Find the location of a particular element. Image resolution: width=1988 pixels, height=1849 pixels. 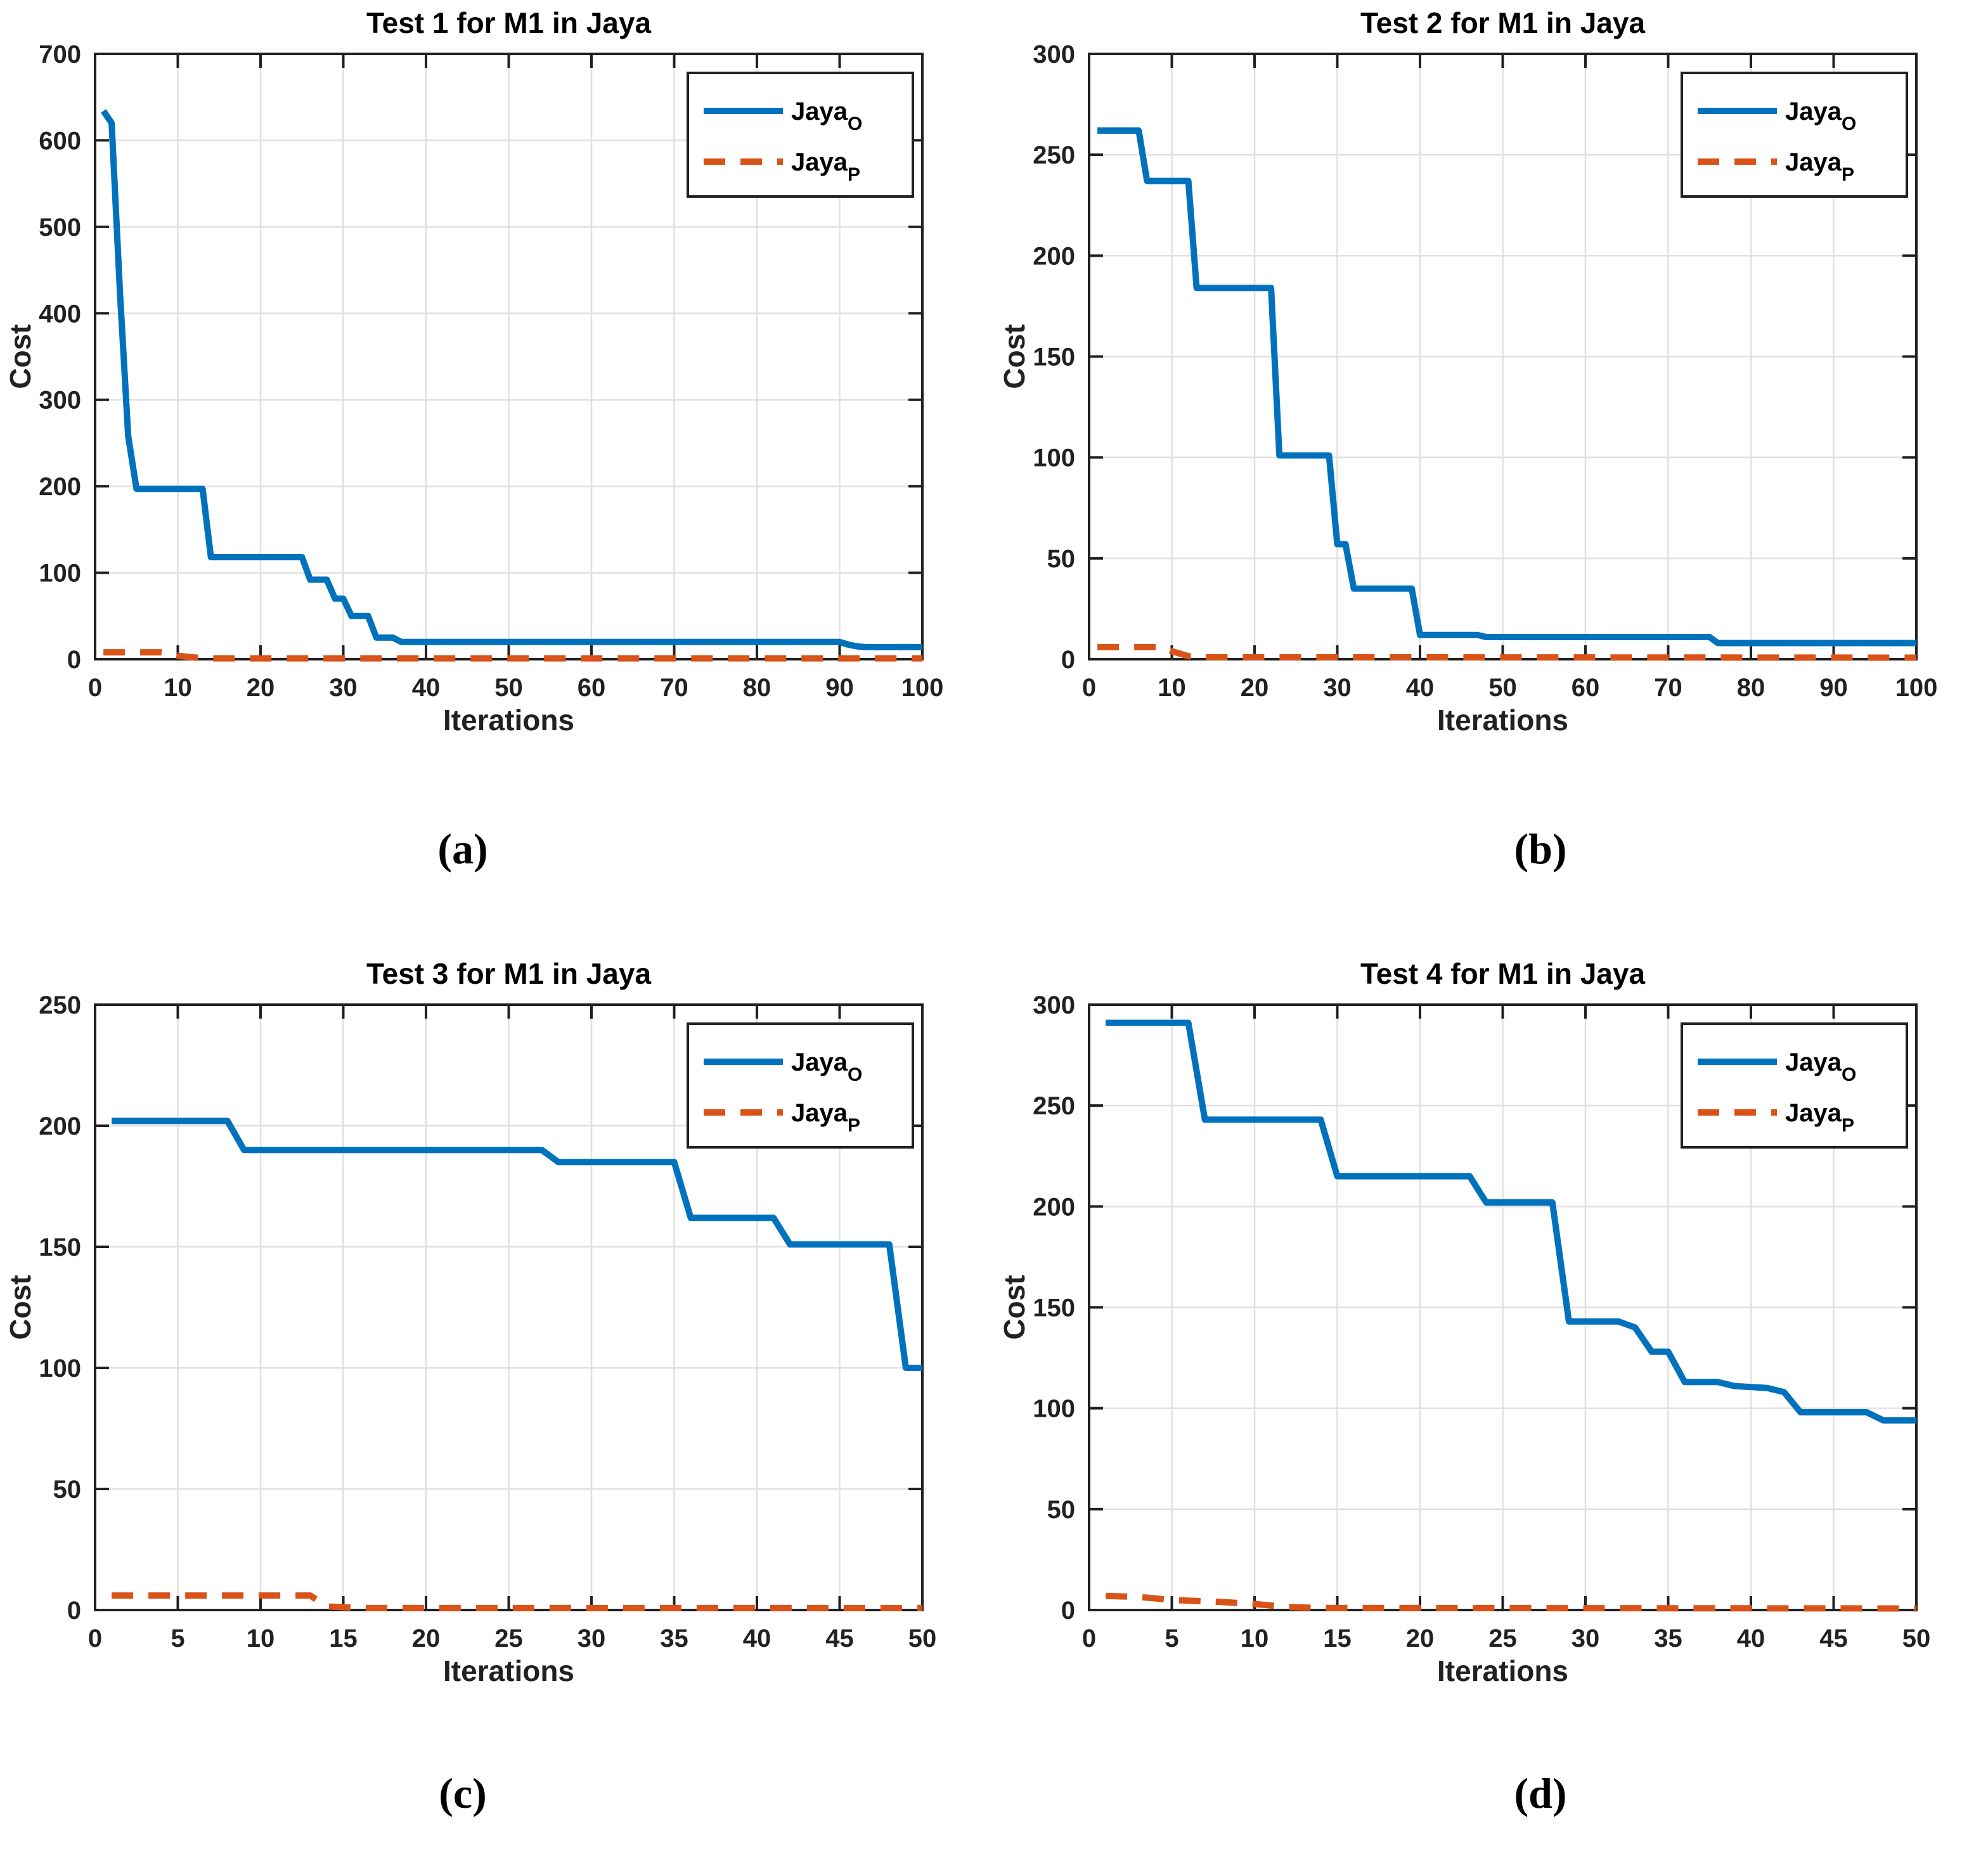

caption-b: (b) is located at coordinates (1491, 849).